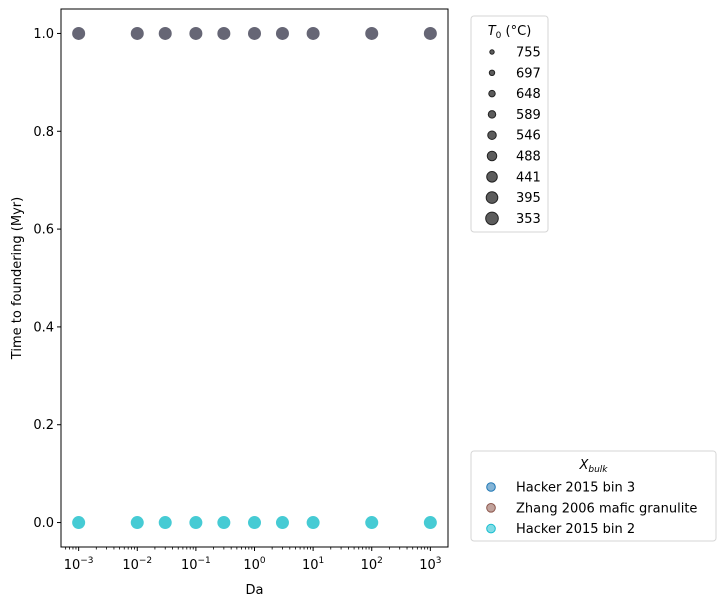 The image size is (725, 606). I want to click on x-tick-label: 10¹, so click(313, 564).